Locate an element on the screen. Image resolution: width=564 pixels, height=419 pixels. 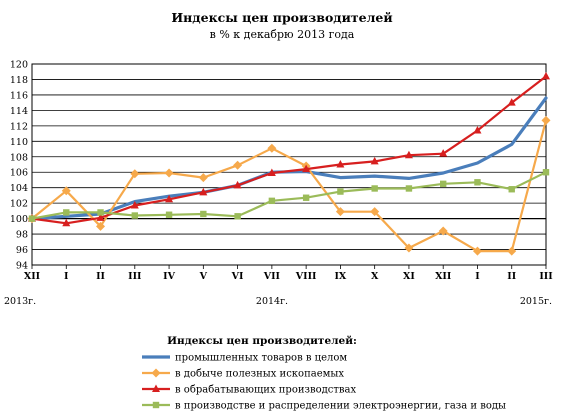
x-axis-ticks: XII I II III IV V VI VII VIII IX X XI XII I II III is located at coordinates (288, 273).